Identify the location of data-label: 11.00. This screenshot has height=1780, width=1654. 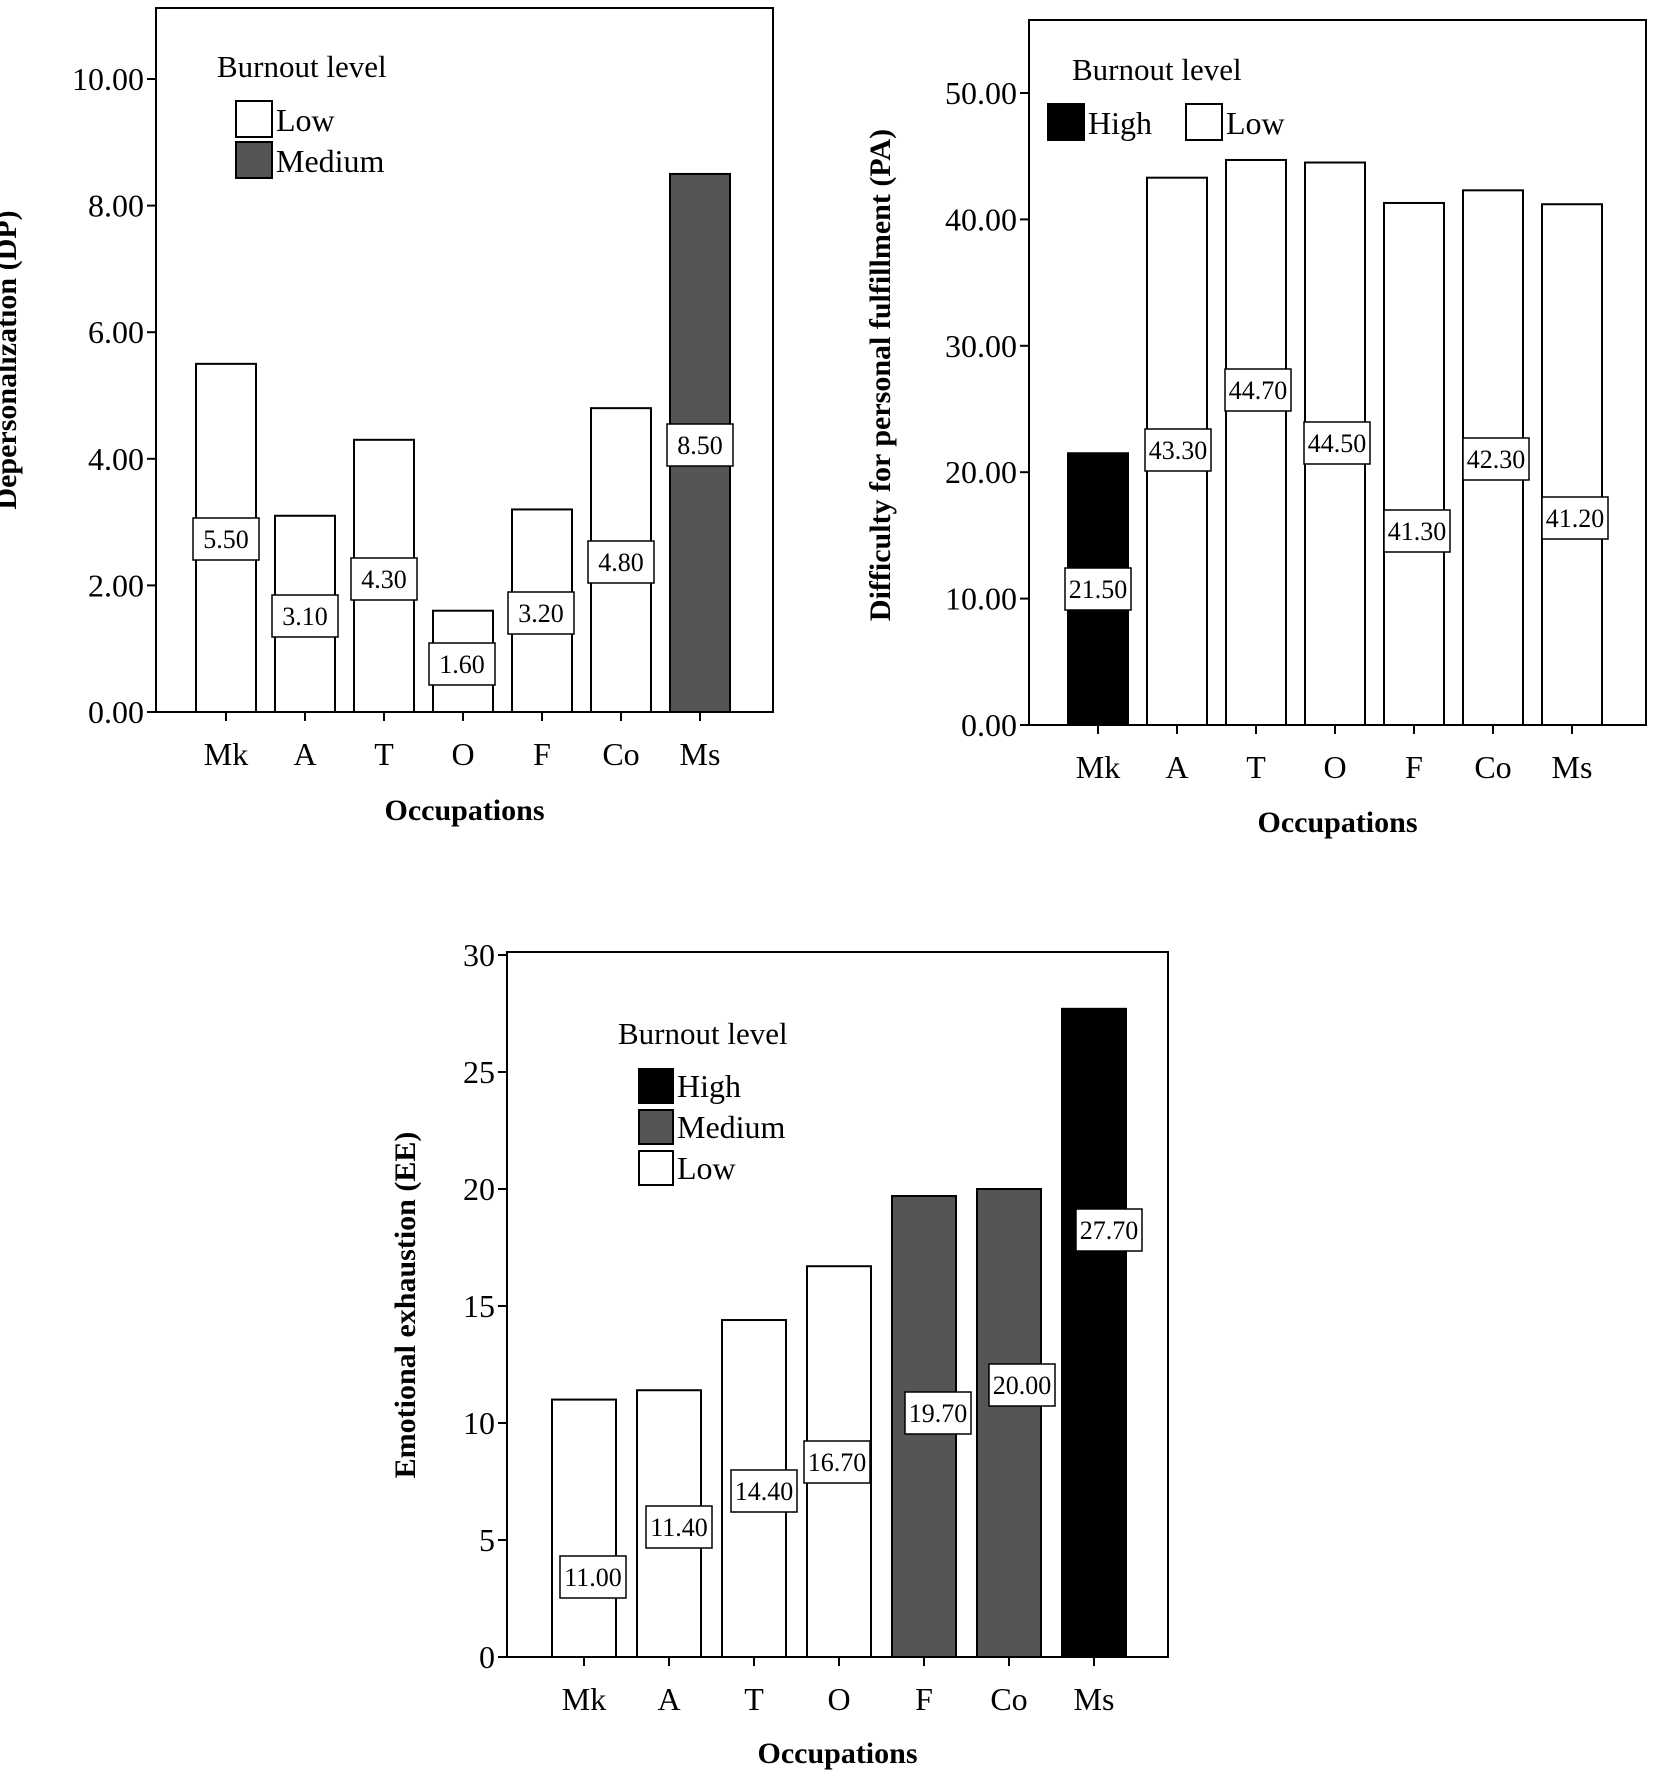
(593, 1577).